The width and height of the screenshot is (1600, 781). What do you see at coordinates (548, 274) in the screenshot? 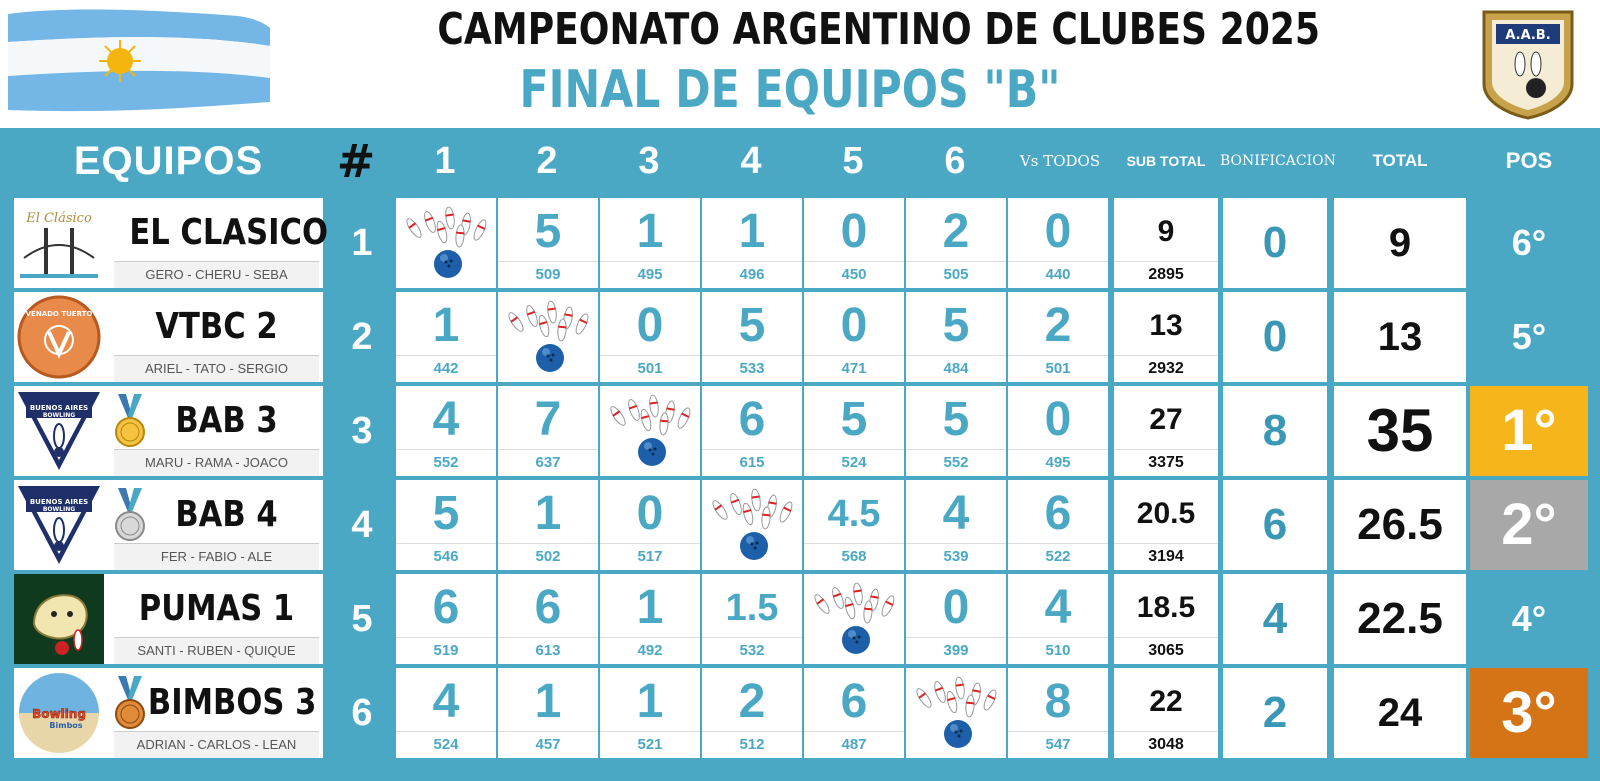
I see `match-pins: 509` at bounding box center [548, 274].